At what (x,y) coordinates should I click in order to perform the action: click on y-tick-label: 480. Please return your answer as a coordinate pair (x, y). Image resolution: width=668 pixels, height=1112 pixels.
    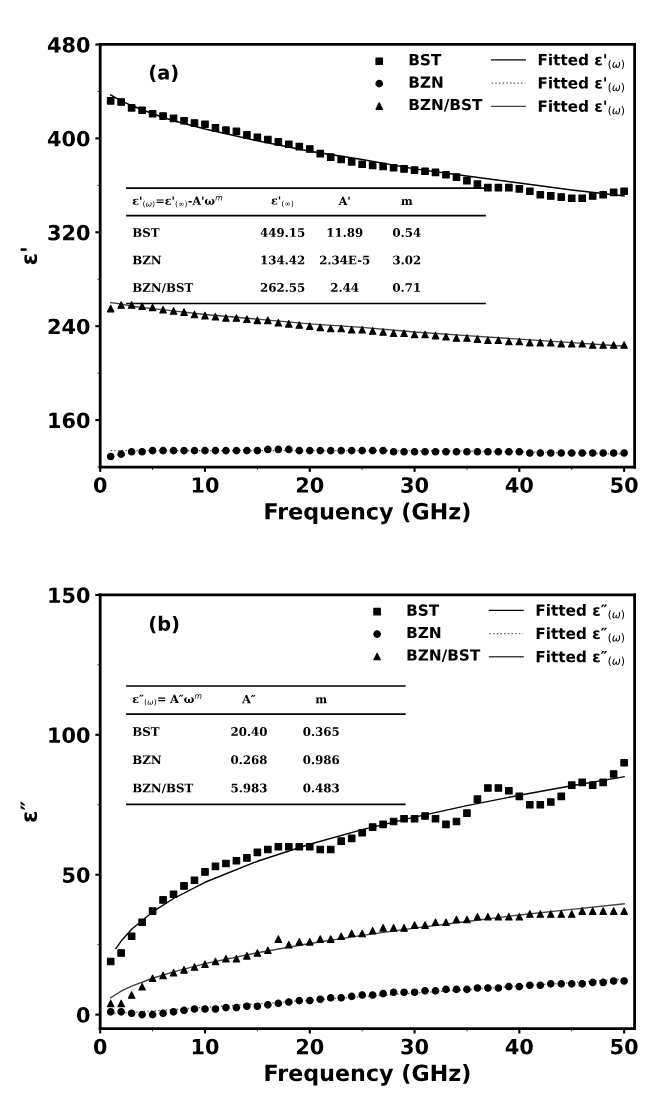
    Looking at the image, I should click on (68, 44).